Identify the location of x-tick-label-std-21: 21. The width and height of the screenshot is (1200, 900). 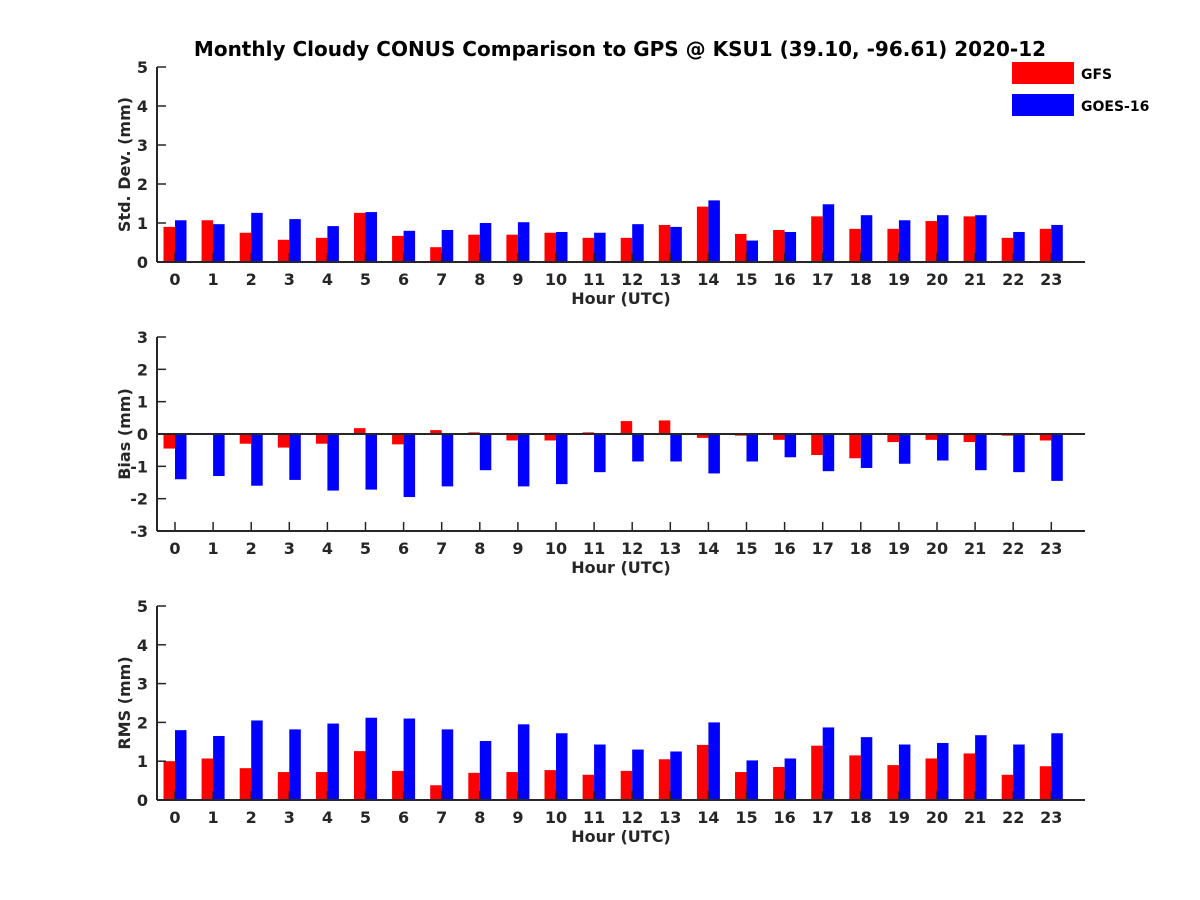
(975, 279).